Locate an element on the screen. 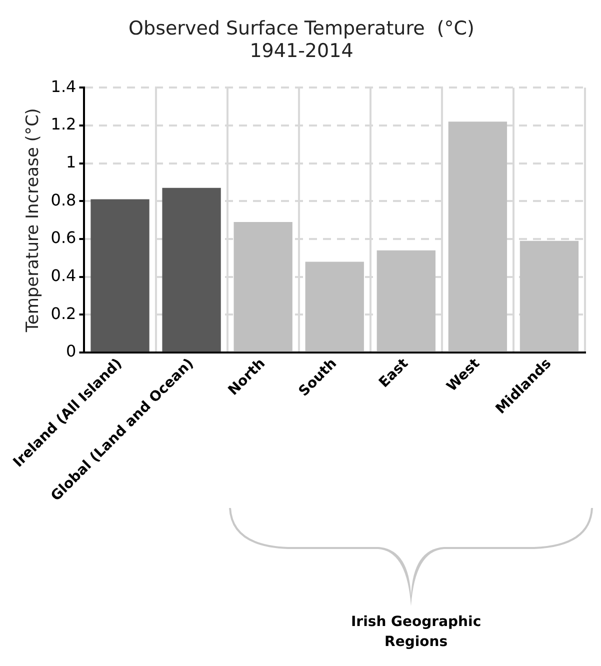 This screenshot has width=601, height=666. y-axis-title: Temperature Increase (°C) is located at coordinates (33, 221).